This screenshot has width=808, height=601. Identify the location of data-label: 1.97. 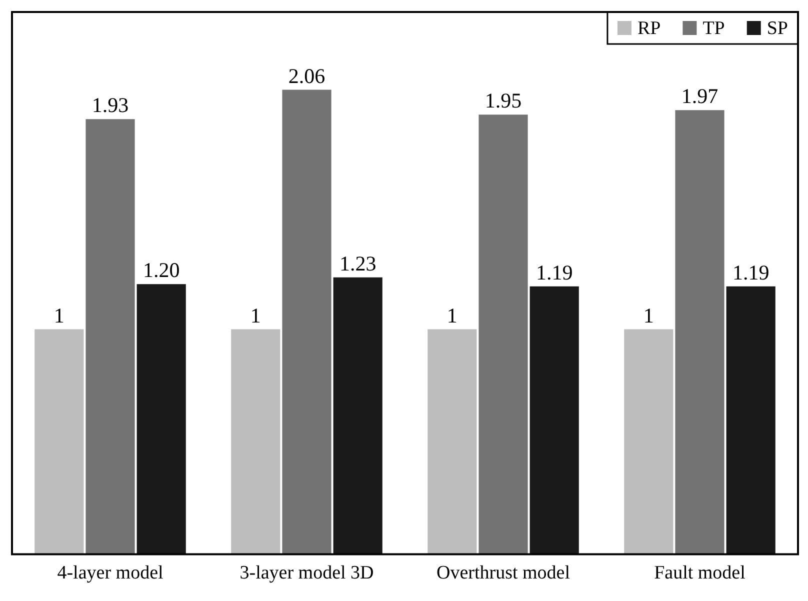
(699, 96).